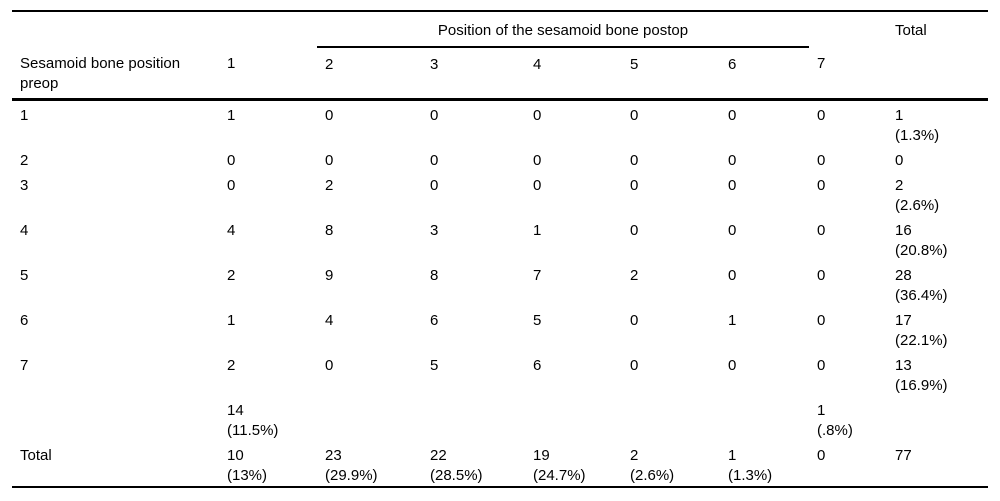 The image size is (1000, 501). Describe the element at coordinates (937, 283) in the screenshot. I see `row-total-cell: 28 (36.4%)` at that location.